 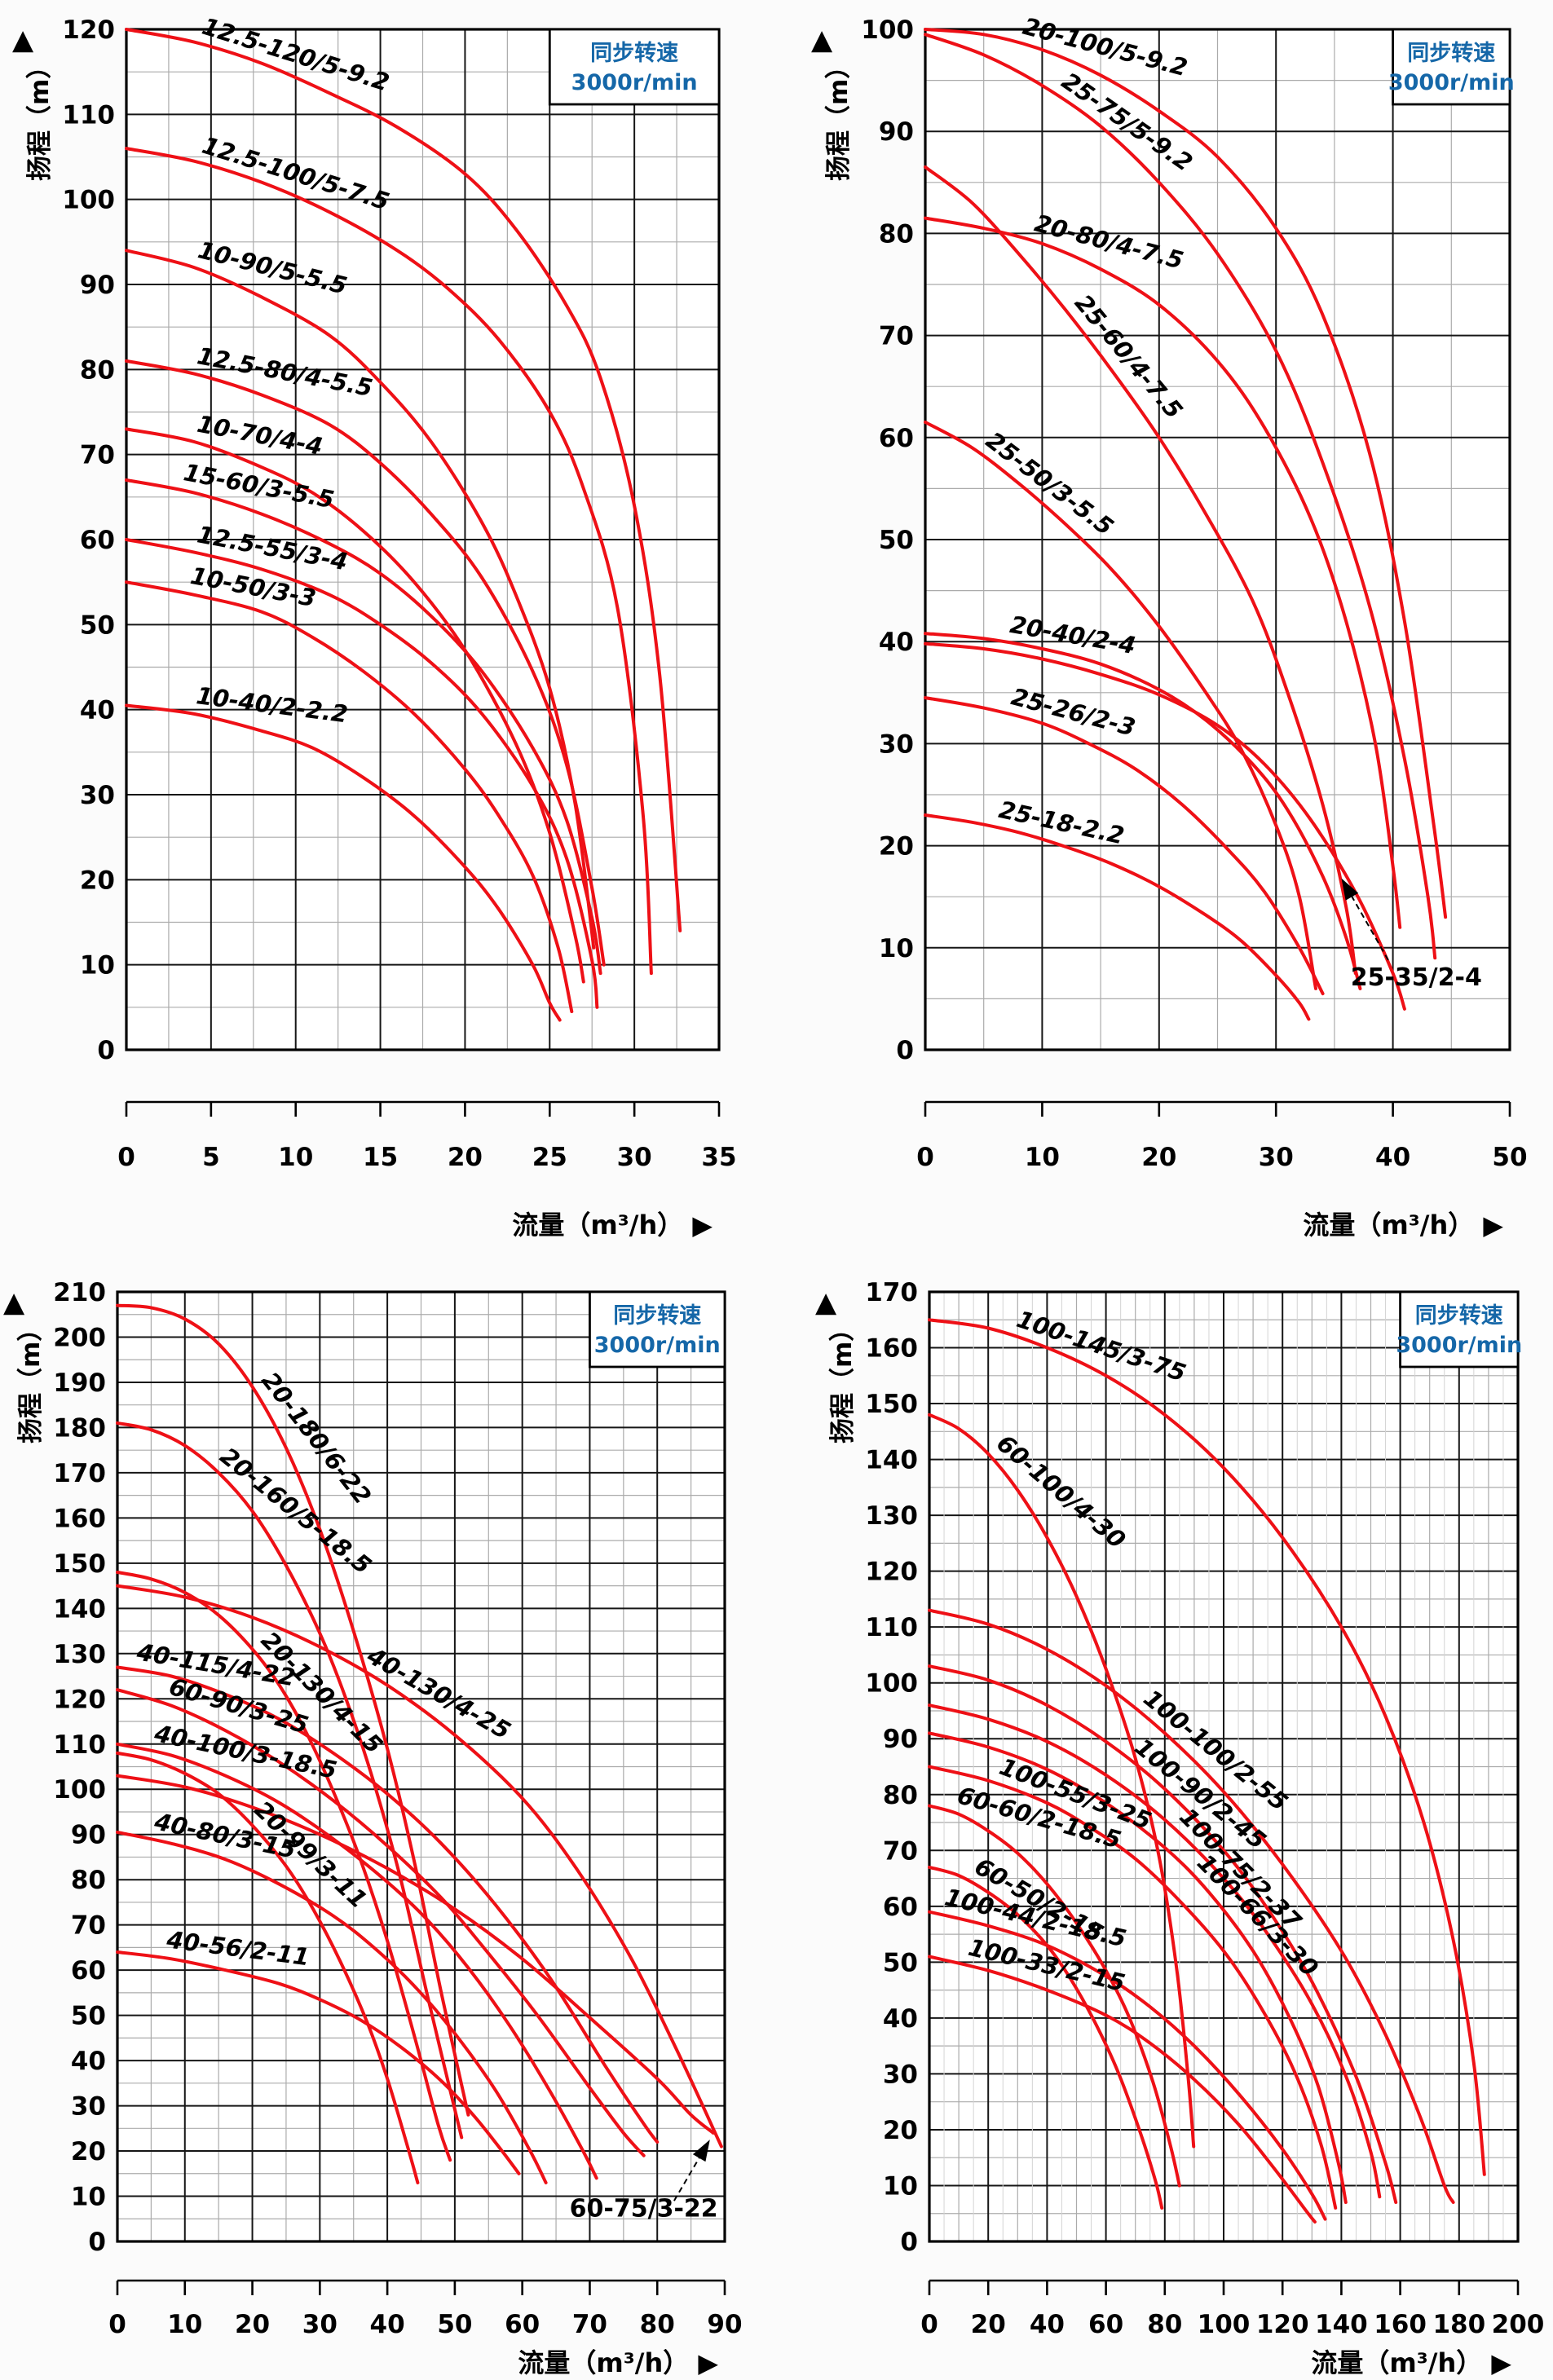 What do you see at coordinates (1105, 2325) in the screenshot?
I see `x-tick-label: 60` at bounding box center [1105, 2325].